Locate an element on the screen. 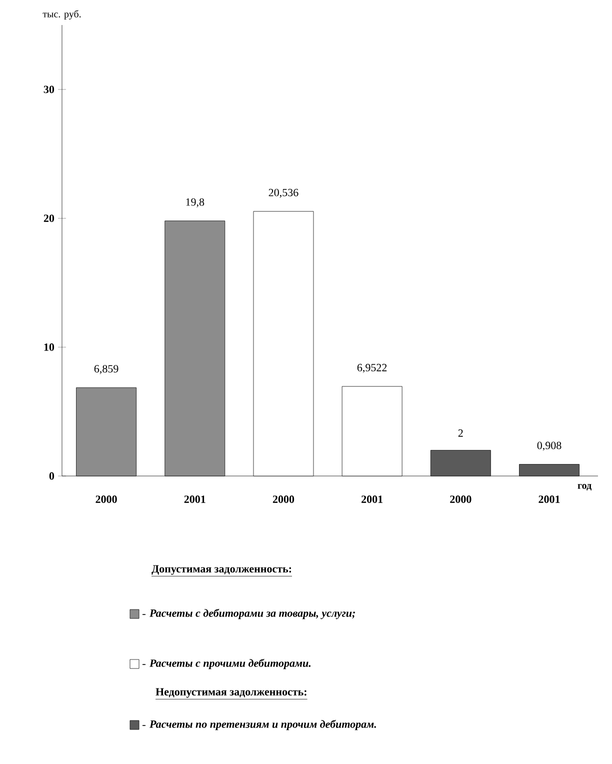 The width and height of the screenshot is (612, 764). y-axis-title: тыс. руб. is located at coordinates (61, 15).